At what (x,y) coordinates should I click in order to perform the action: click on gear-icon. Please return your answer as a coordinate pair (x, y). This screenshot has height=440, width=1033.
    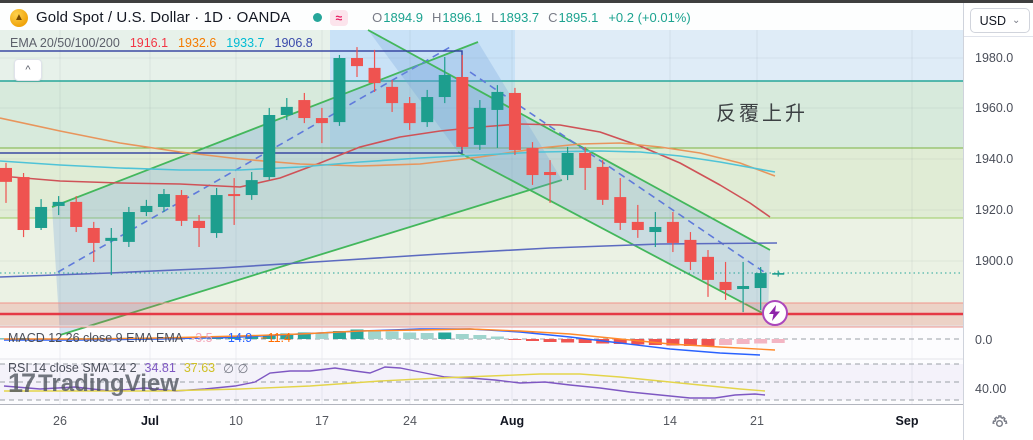
    Looking at the image, I should click on (999, 423).